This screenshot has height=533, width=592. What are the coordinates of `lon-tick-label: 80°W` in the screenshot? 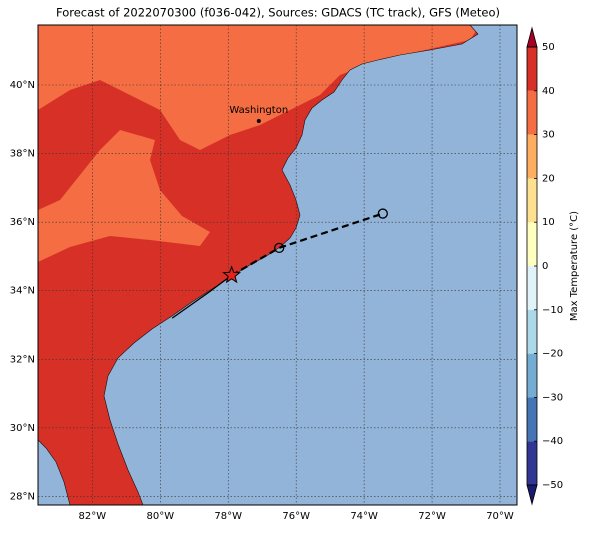 It's located at (160, 516).